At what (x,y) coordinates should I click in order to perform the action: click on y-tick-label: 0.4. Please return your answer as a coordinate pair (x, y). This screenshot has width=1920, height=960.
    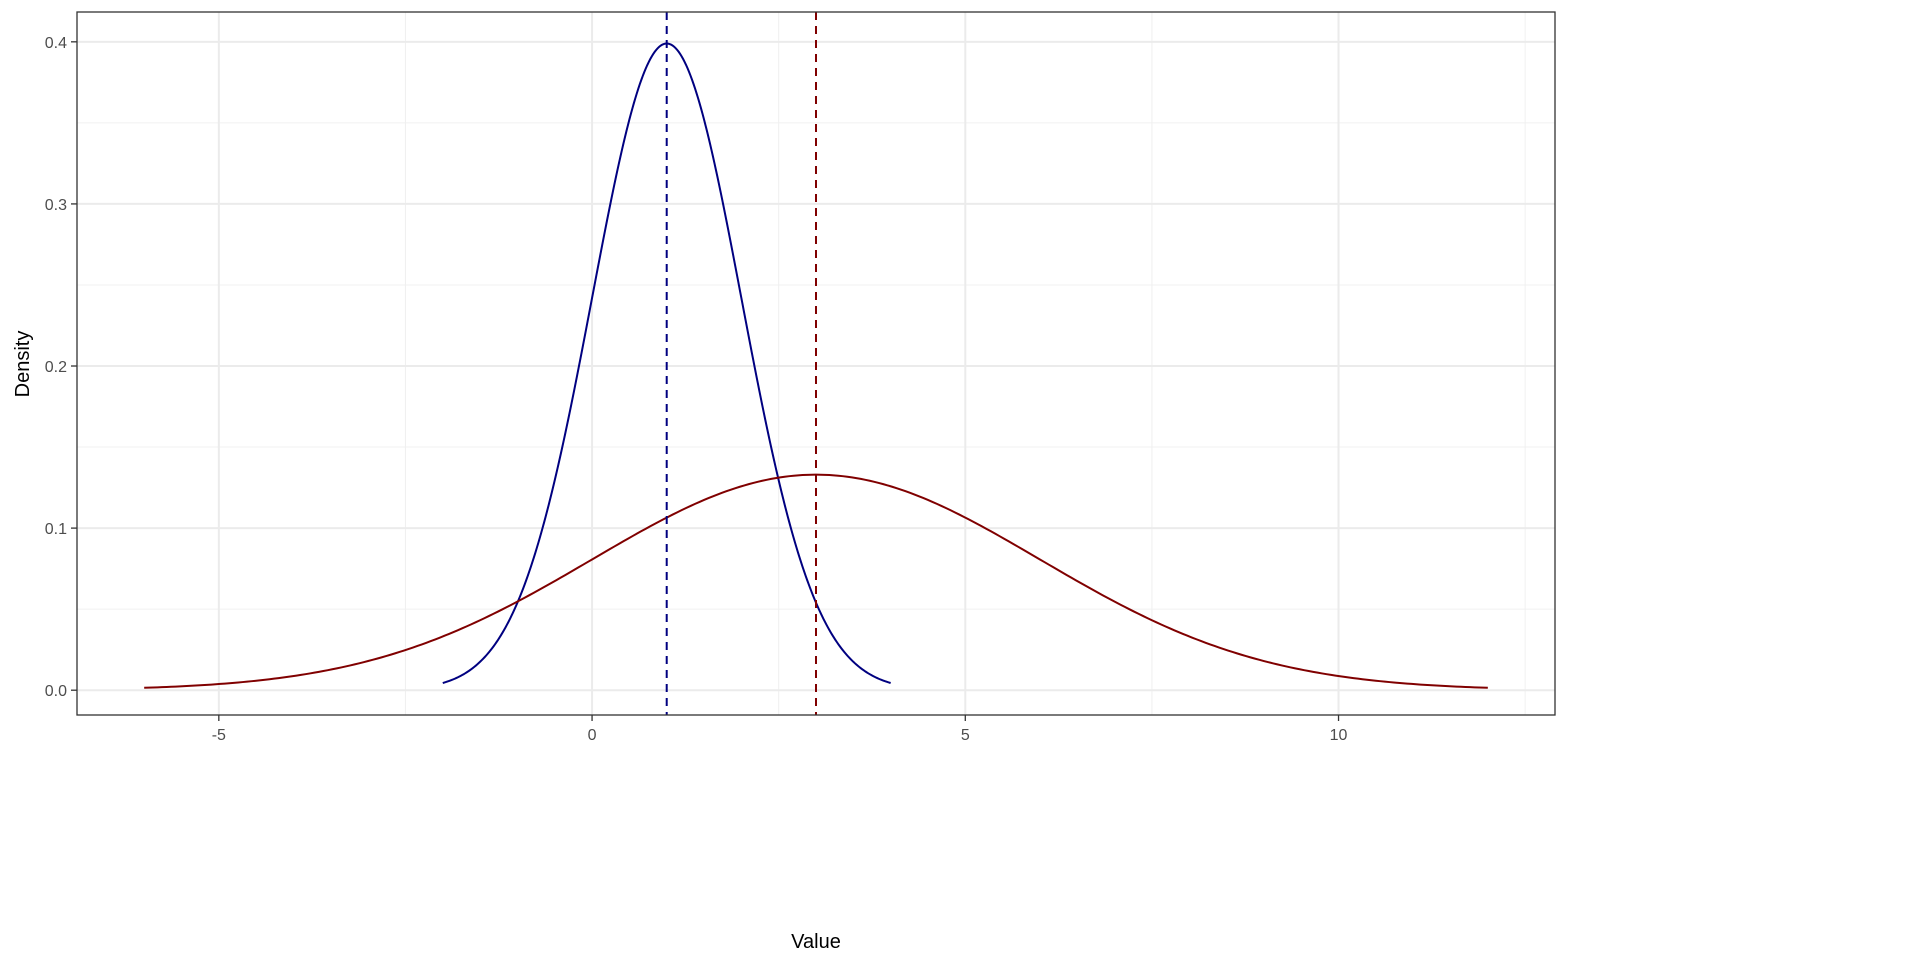
    Looking at the image, I should click on (56, 43).